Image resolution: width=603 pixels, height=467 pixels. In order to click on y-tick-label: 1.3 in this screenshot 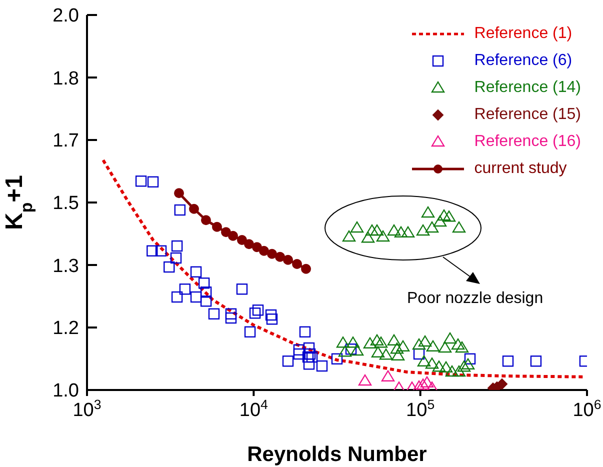, I will do `click(65, 266)`.